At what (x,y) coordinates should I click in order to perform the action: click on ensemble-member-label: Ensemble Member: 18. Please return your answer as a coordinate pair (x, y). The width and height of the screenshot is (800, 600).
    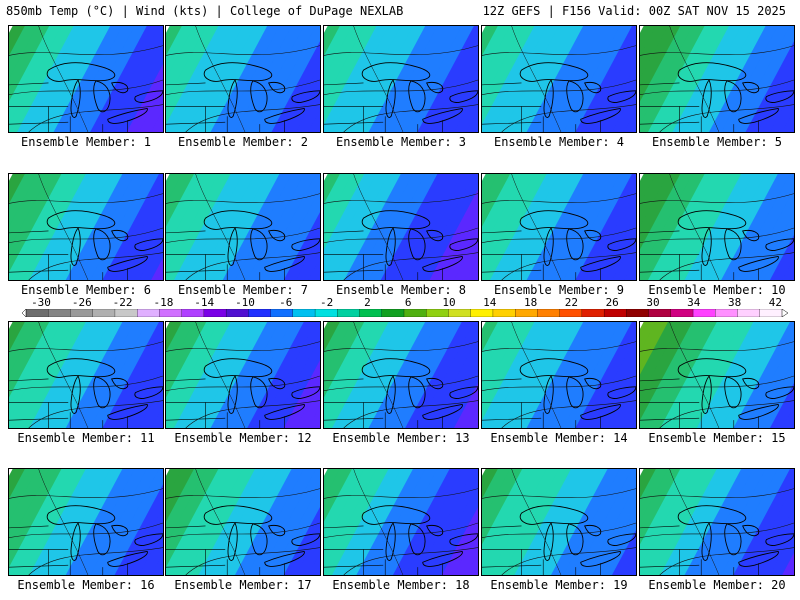
    Looking at the image, I should click on (401, 585).